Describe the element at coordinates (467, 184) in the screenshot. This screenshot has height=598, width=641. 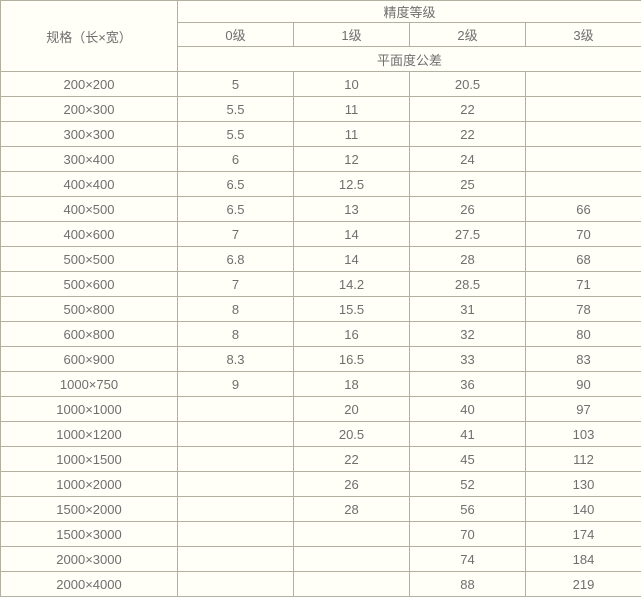
I see `tolerance-value-cell: 25` at that location.